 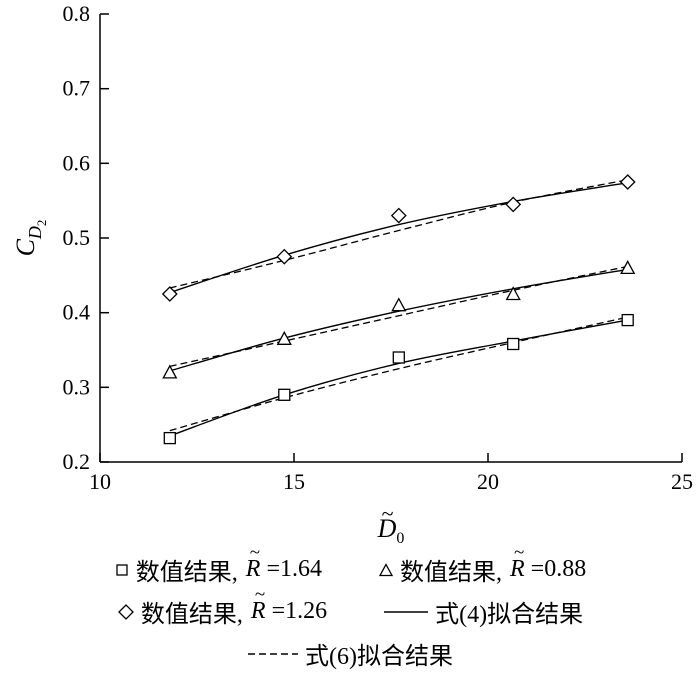 What do you see at coordinates (77, 88) in the screenshot?
I see `y-tick-label: 0.7` at bounding box center [77, 88].